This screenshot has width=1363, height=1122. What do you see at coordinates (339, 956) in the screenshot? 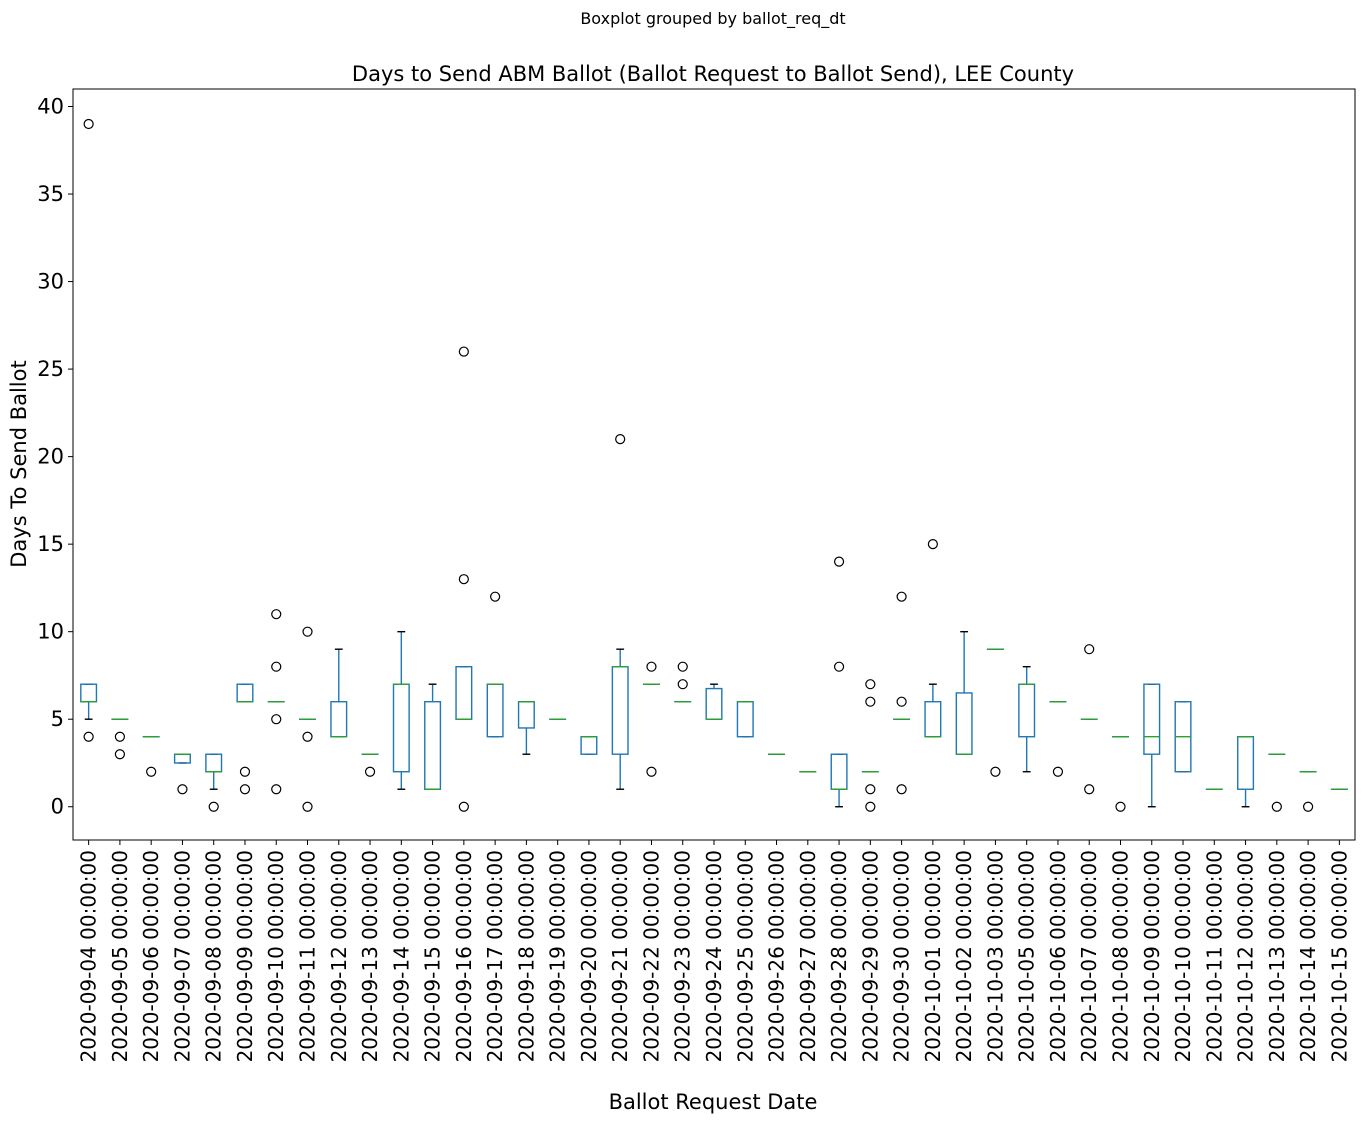
I see `x-tick-label: 2020-09-12 00:00:00` at bounding box center [339, 956].